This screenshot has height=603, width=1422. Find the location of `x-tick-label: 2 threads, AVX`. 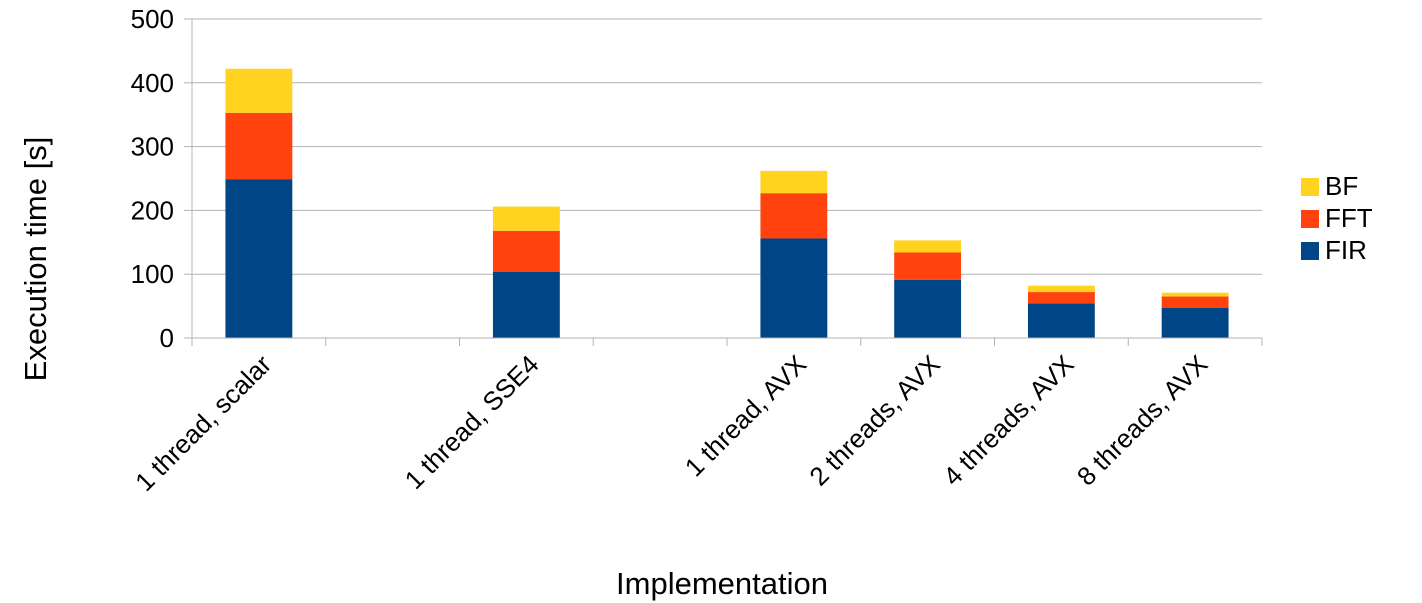

x-tick-label: 2 threads, AVX is located at coordinates (874, 420).